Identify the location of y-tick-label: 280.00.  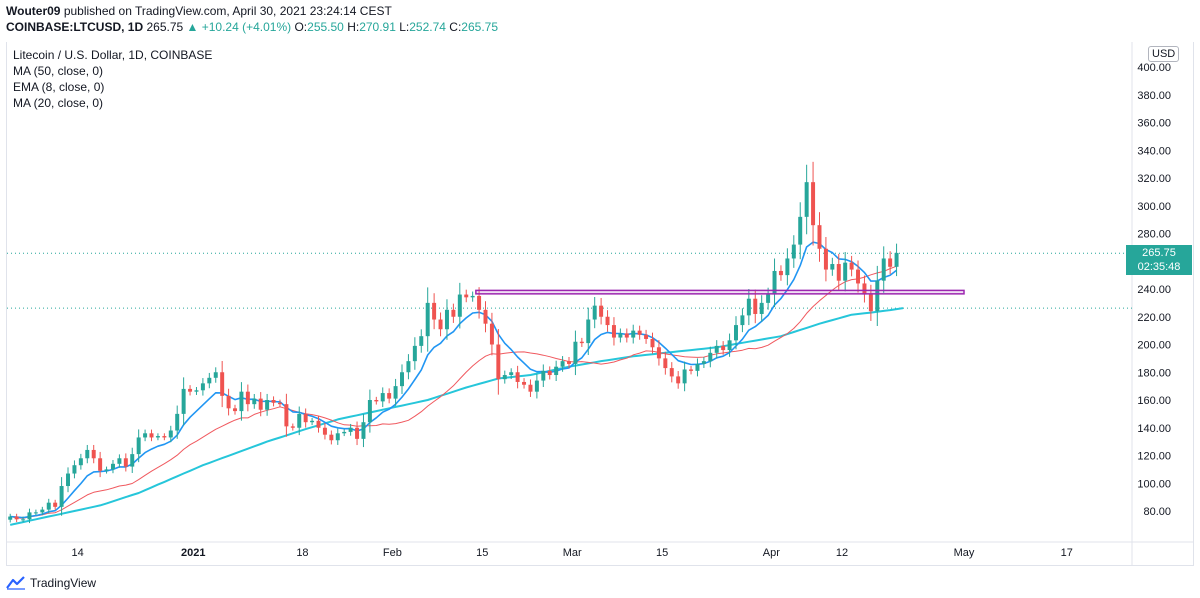
(1154, 235).